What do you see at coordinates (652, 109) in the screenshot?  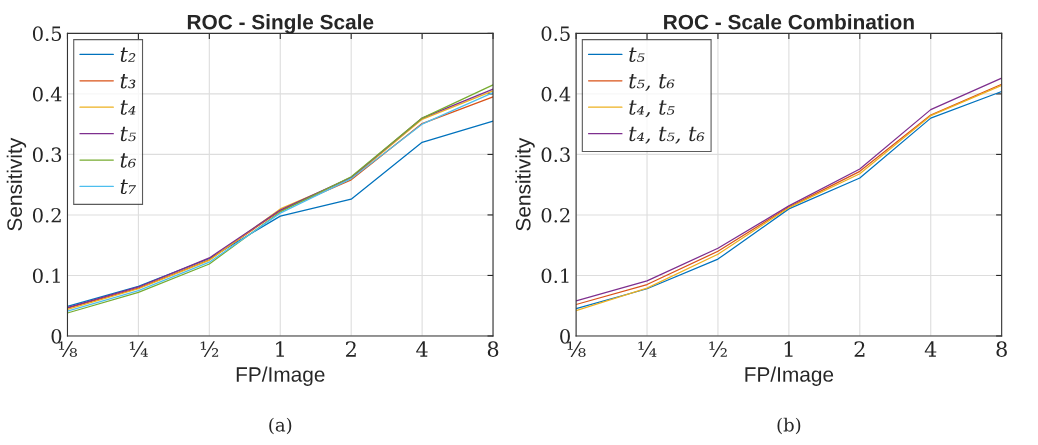 I see `legend-label: t₄, t₅` at bounding box center [652, 109].